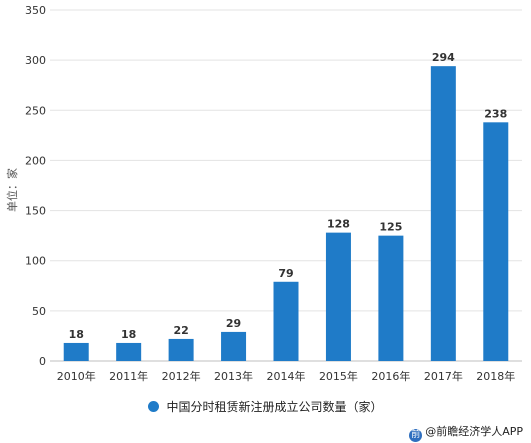 This screenshot has width=531, height=443. What do you see at coordinates (390, 227) in the screenshot?
I see `data-label: 125` at bounding box center [390, 227].